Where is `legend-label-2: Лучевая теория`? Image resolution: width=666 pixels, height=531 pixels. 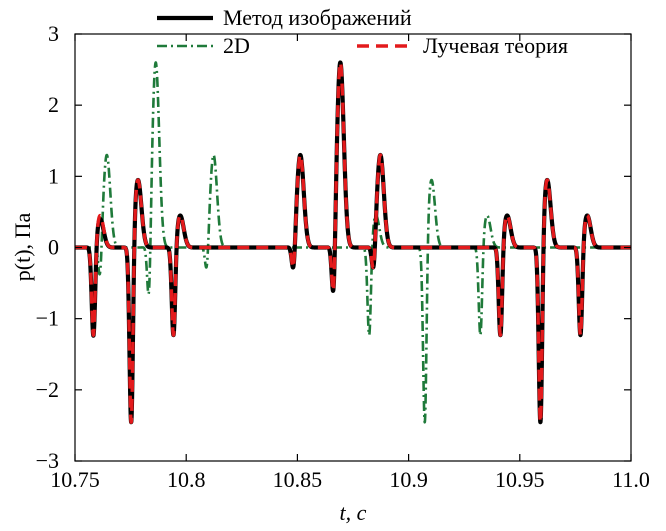 legend-label-2: Лучевая теория is located at coordinates (495, 45).